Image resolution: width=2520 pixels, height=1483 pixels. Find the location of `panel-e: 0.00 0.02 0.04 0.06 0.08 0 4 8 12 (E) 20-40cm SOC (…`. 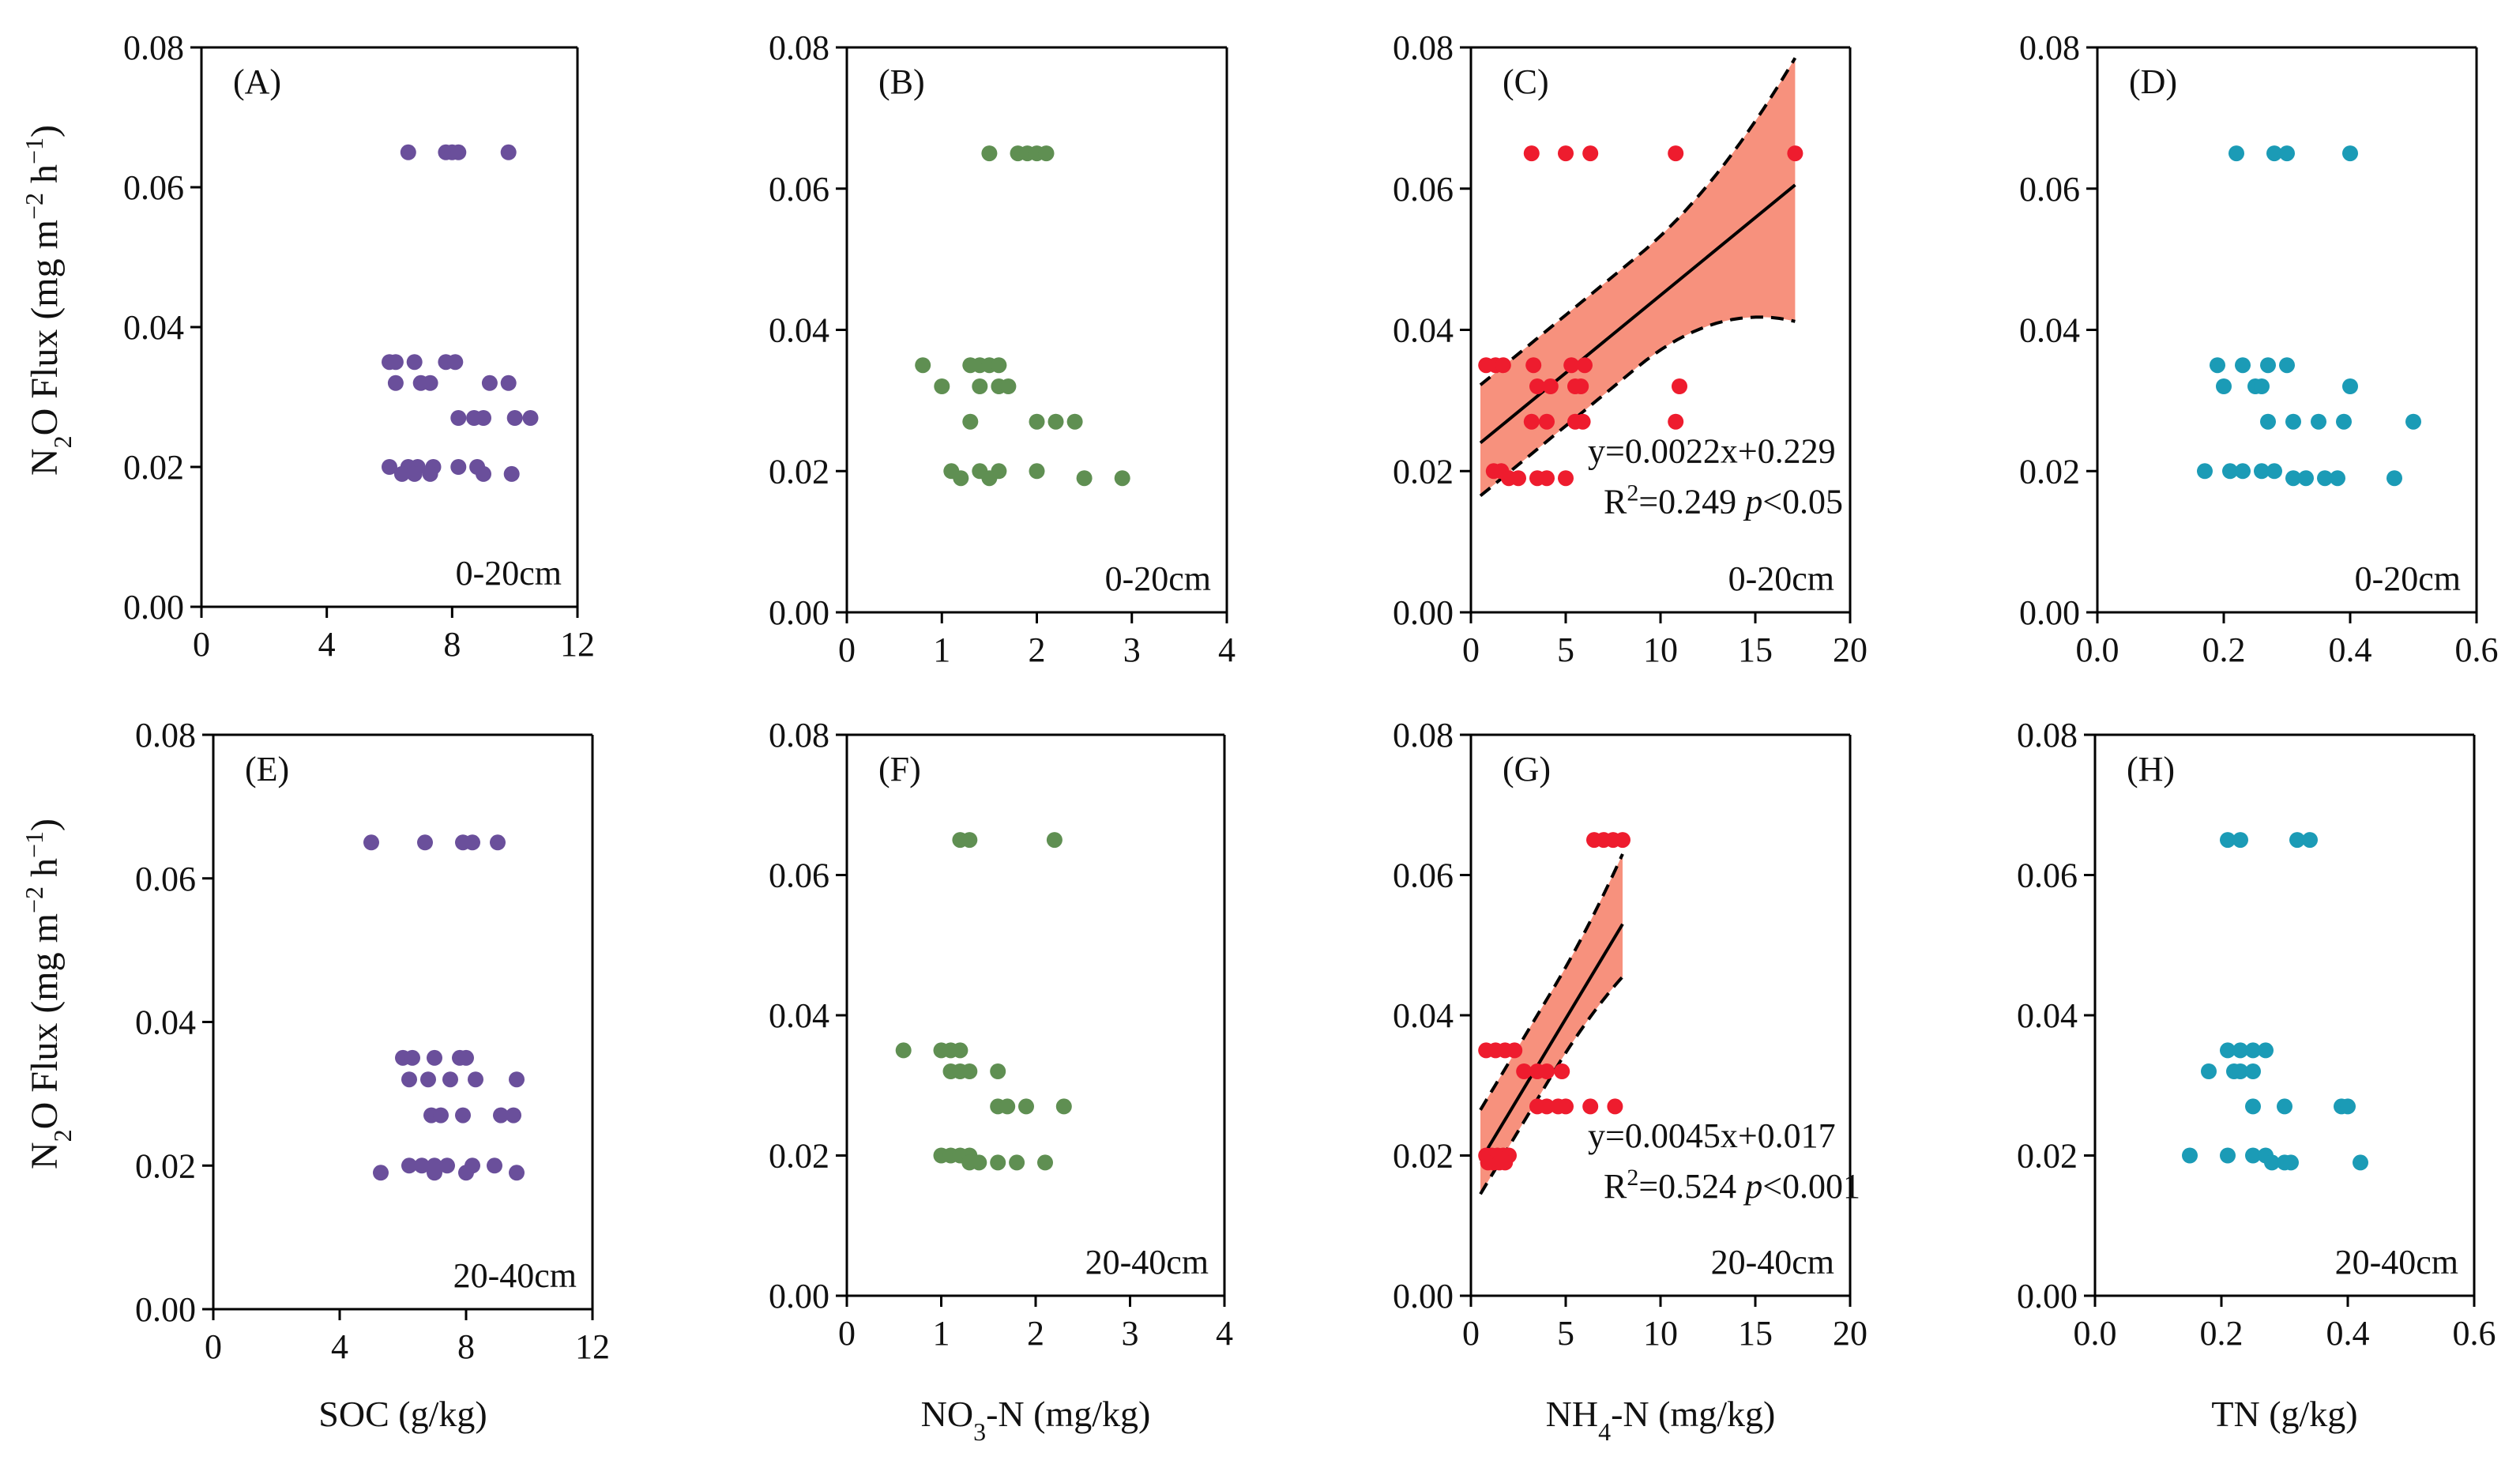

panel-e: 0.00 0.02 0.04 0.06 0.08 0 4 8 12 (E) 20-40cm SOC (… is located at coordinates (372, 1075).